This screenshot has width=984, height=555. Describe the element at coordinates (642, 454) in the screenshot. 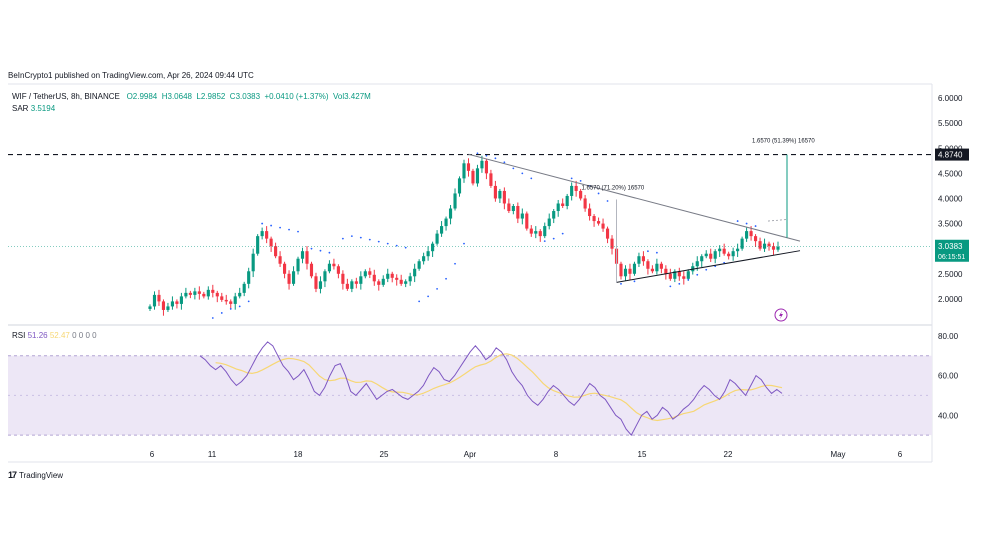

I see `time-tick-label: 15` at that location.